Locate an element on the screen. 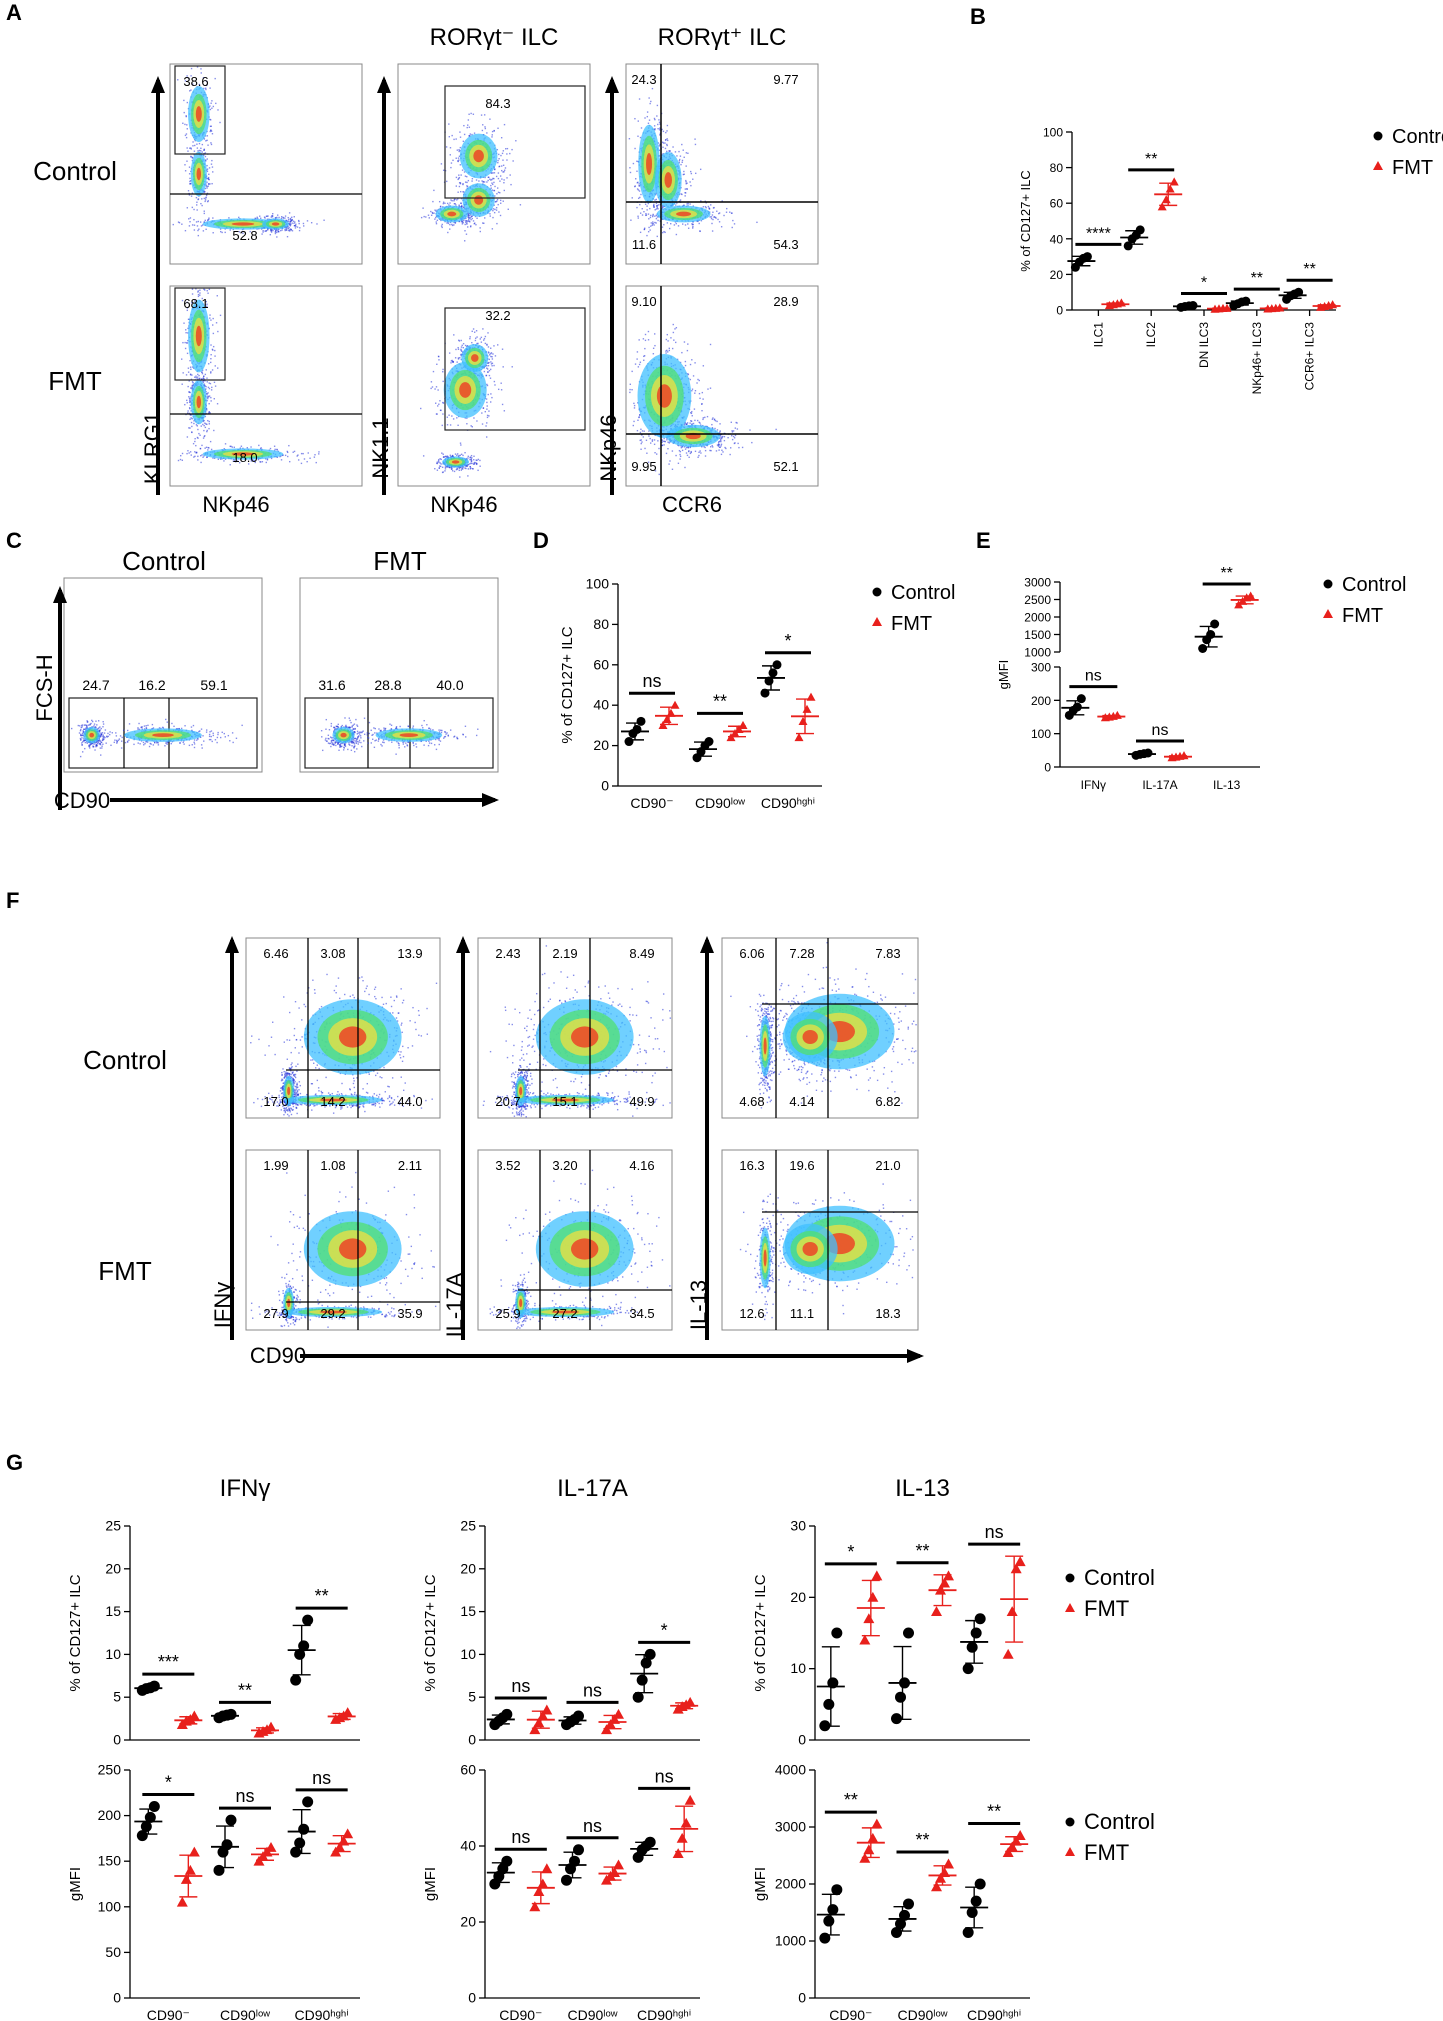 This screenshot has height=2021, width=1443. x-tick-label: CD90ʰᵍʰⁱ is located at coordinates (322, 2014).